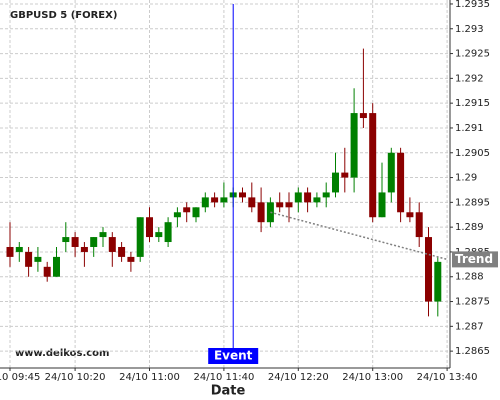 The width and height of the screenshot is (500, 400). Describe the element at coordinates (149, 377) in the screenshot. I see `x-tick-label: 24/10 11:00` at that location.